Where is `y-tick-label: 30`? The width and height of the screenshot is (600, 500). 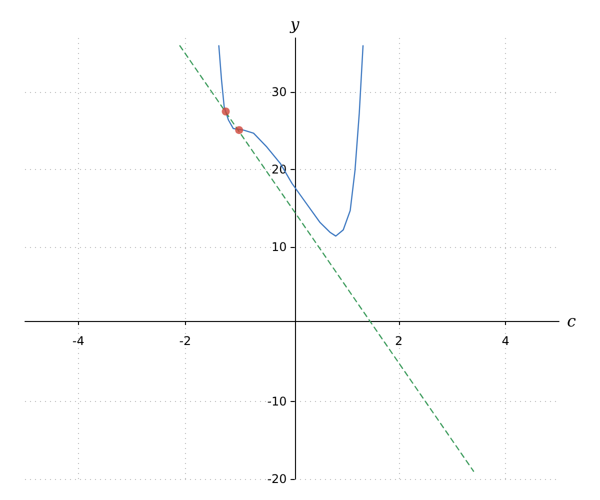 y-tick-label: 30 is located at coordinates (279, 92).